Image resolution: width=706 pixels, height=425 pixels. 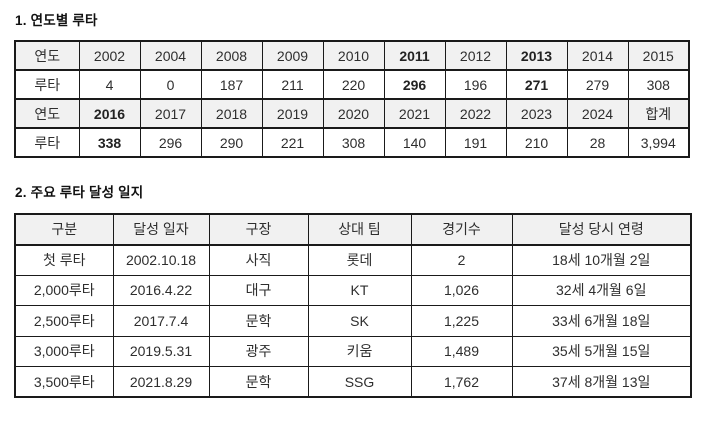 I want to click on header-cell: 합계, so click(x=658, y=113).